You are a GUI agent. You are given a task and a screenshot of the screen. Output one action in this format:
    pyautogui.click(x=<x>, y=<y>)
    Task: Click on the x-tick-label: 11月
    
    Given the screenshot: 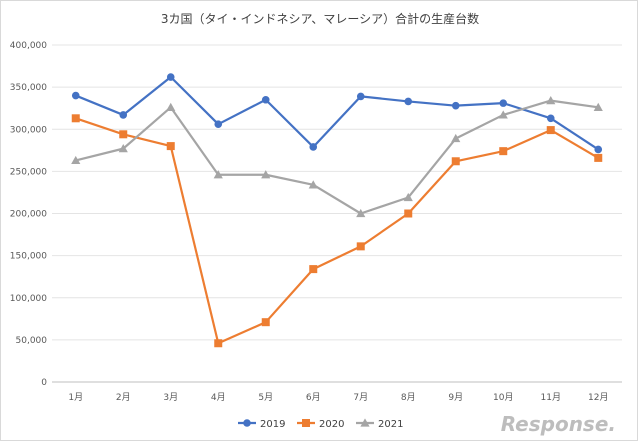 What is the action you would take?
    pyautogui.click(x=551, y=397)
    